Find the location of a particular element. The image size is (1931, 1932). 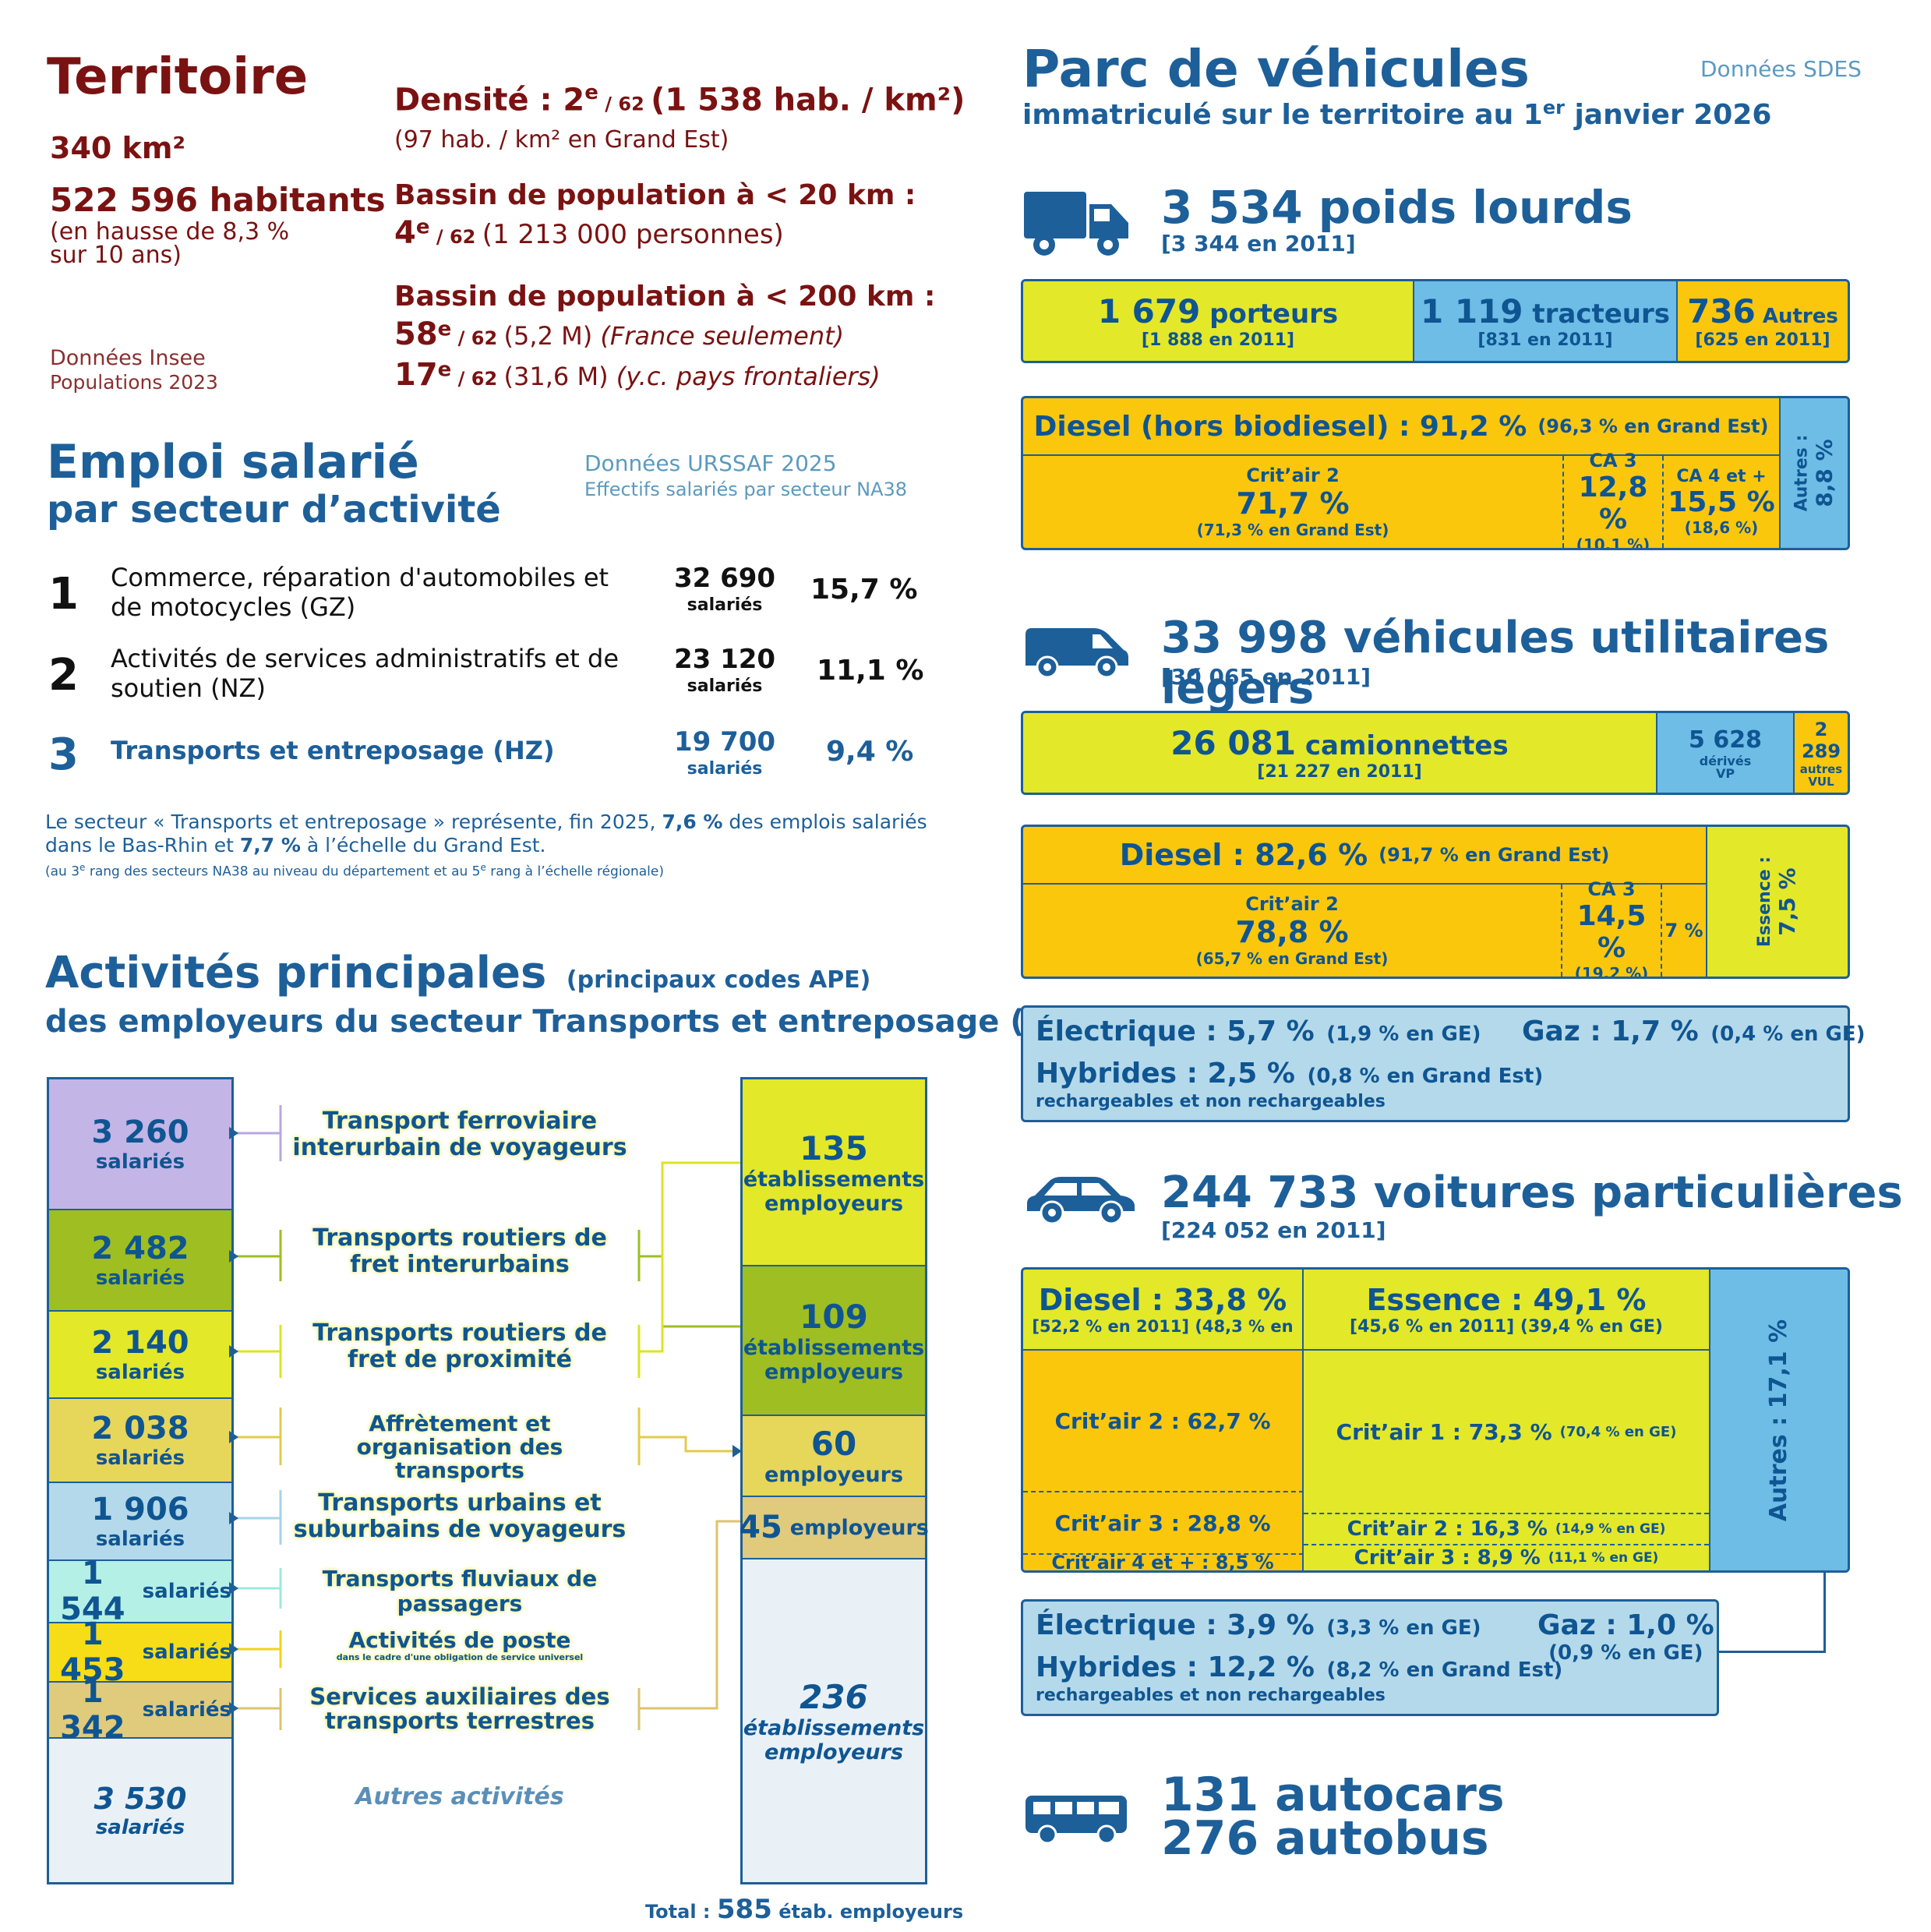

activity-label-6: Transports fluviaux de passagers is located at coordinates (460, 1591).